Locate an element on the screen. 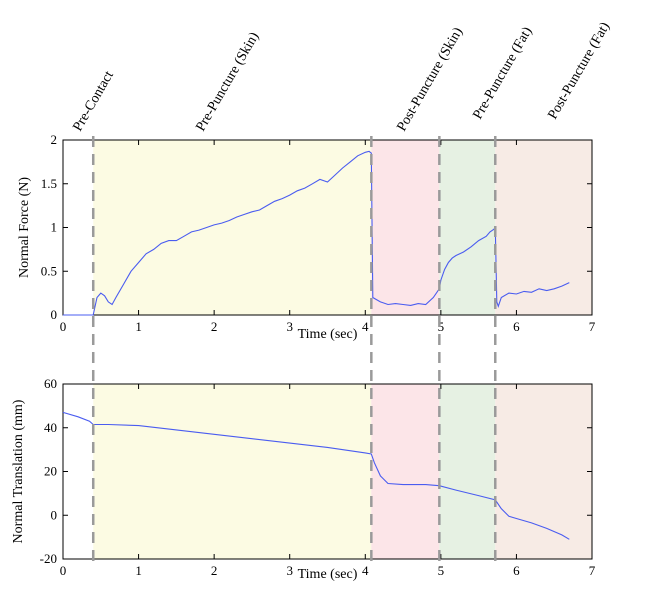 The height and width of the screenshot is (595, 645). y-tick-label: 1.5 is located at coordinates (49, 183).